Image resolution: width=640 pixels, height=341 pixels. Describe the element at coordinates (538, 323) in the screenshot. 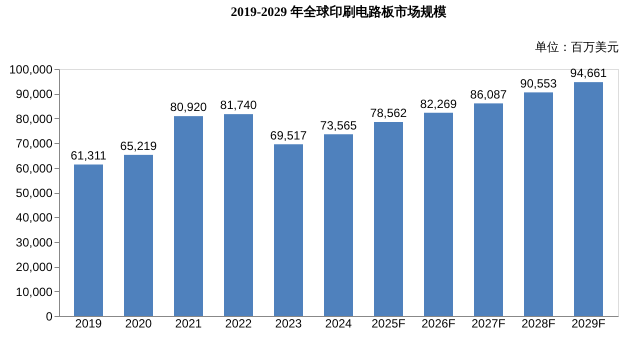

I see `x-tick-label: 2028F` at that location.